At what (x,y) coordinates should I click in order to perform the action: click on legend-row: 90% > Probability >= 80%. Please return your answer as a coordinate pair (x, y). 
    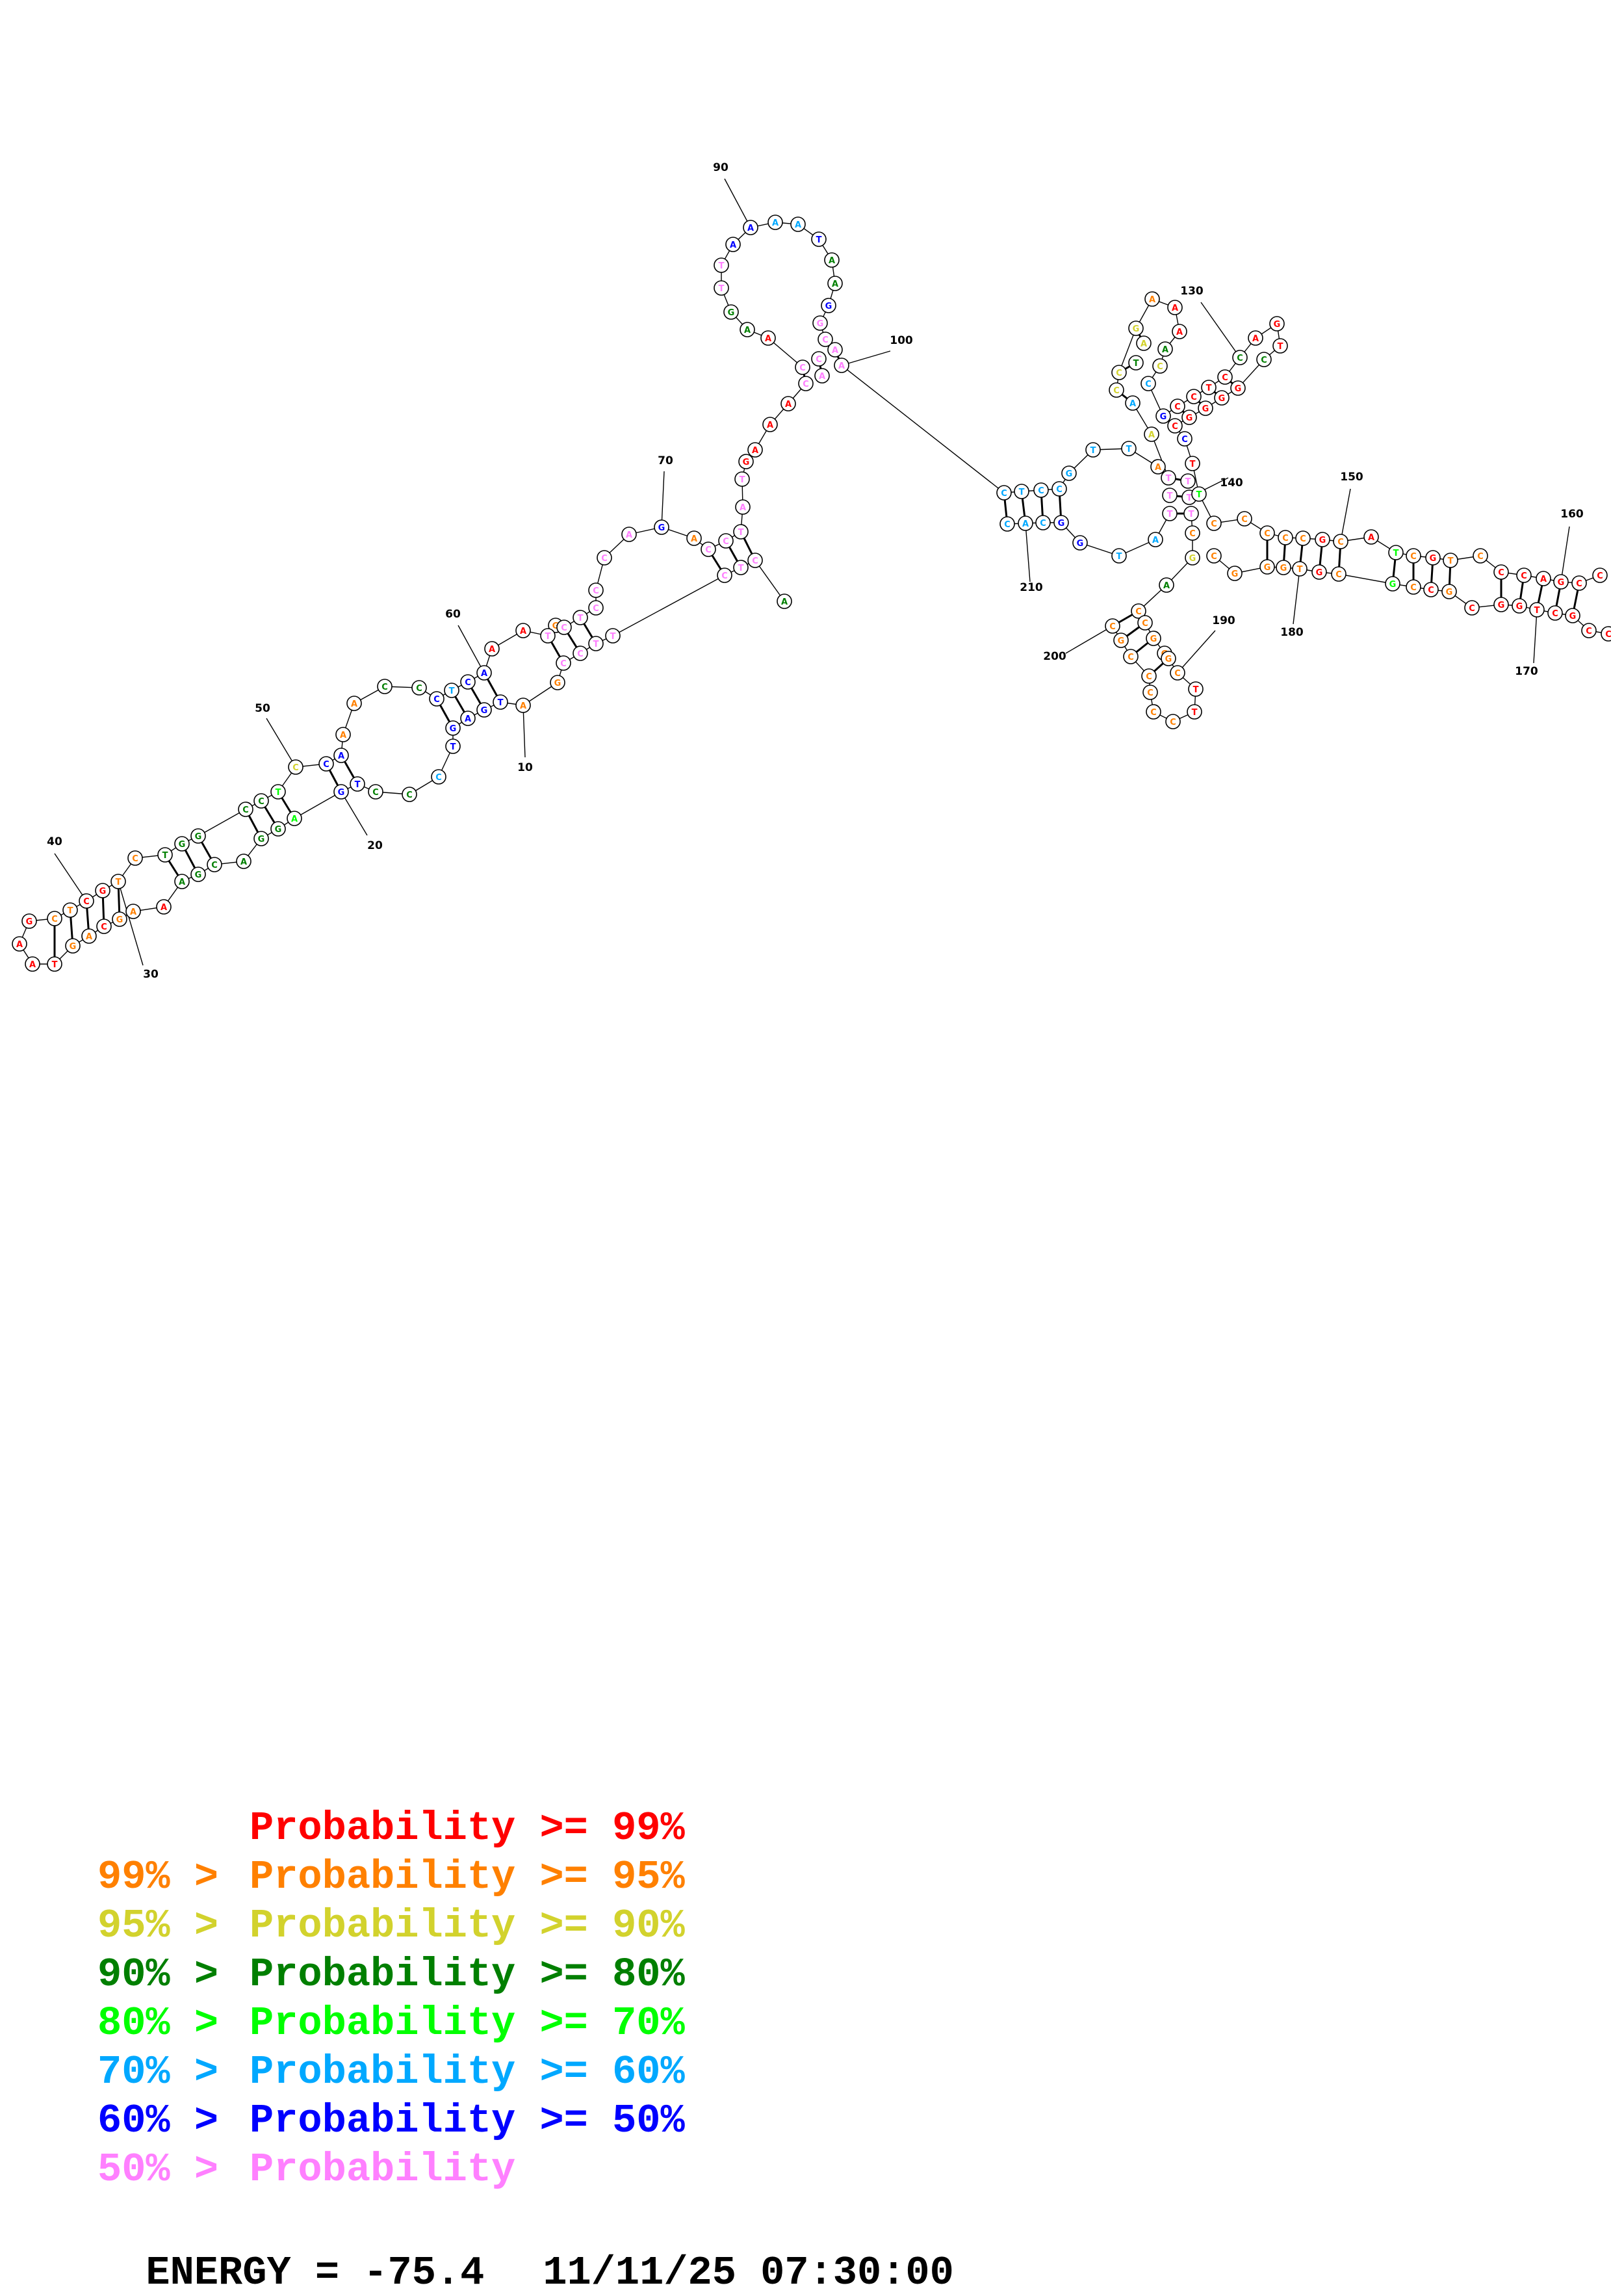
    Looking at the image, I should click on (552, 1974).